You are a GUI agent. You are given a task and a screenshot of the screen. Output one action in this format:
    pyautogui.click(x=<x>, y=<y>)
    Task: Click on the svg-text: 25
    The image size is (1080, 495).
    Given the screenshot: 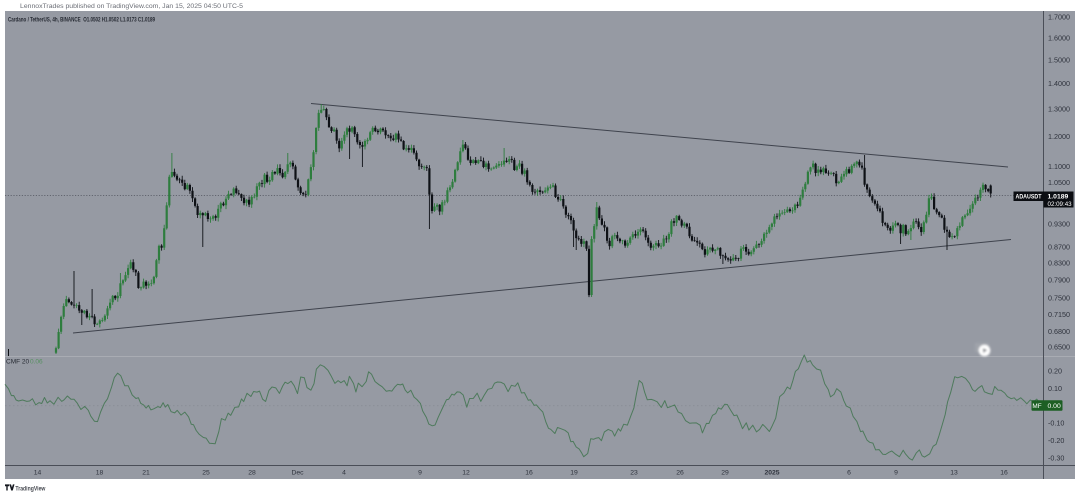 What is the action you would take?
    pyautogui.click(x=206, y=473)
    